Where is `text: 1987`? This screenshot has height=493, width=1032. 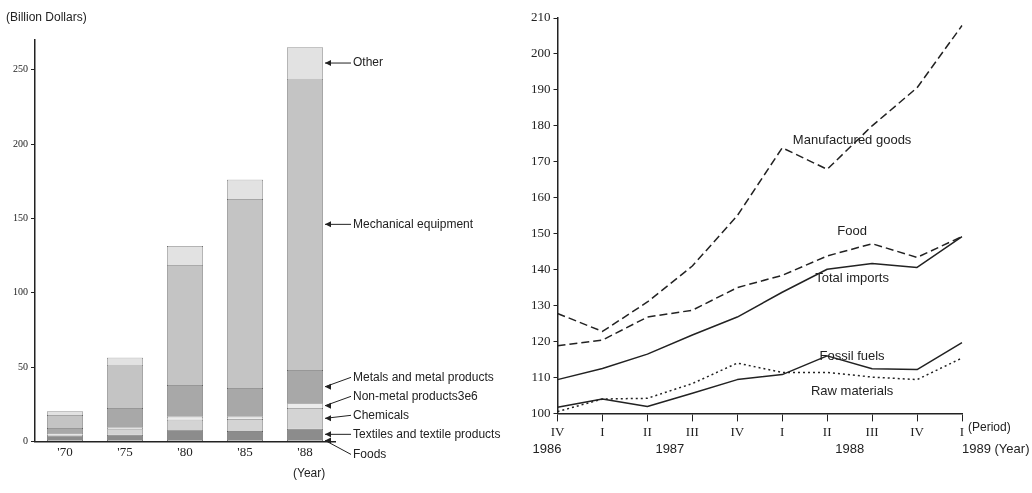
text: 1987 is located at coordinates (670, 449).